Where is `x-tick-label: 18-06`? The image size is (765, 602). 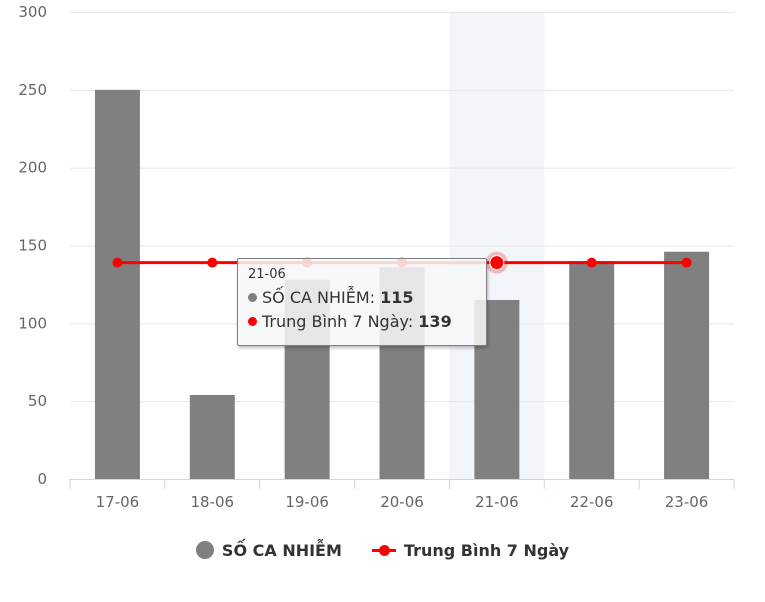
x-tick-label: 18-06 is located at coordinates (212, 502).